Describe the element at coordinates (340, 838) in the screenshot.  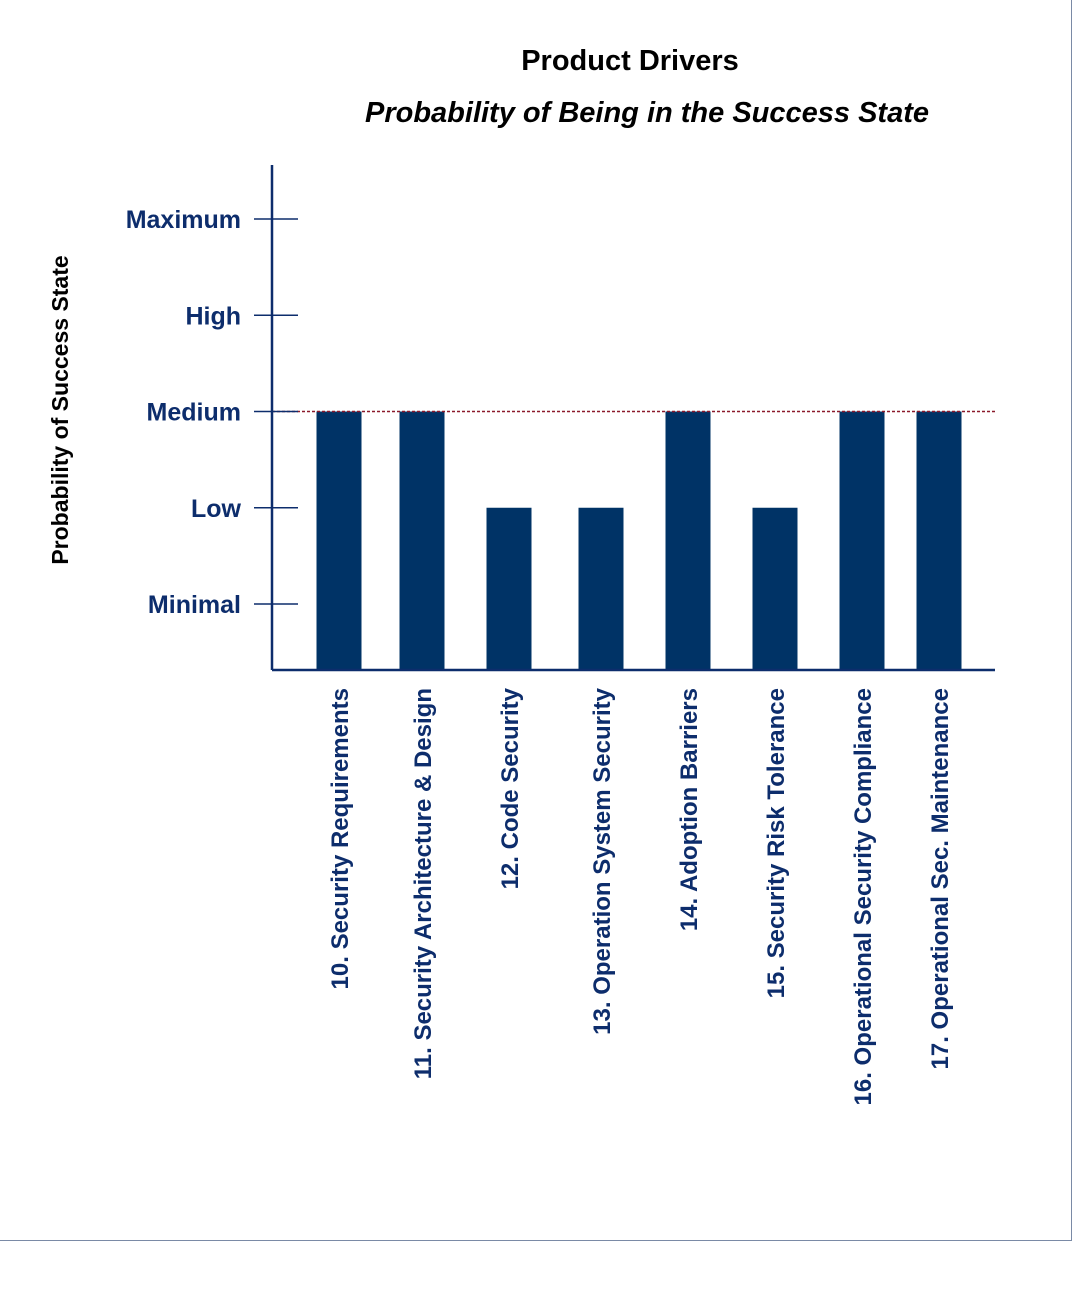
I see `x-tick-label-1: 10. Security Requirements` at that location.